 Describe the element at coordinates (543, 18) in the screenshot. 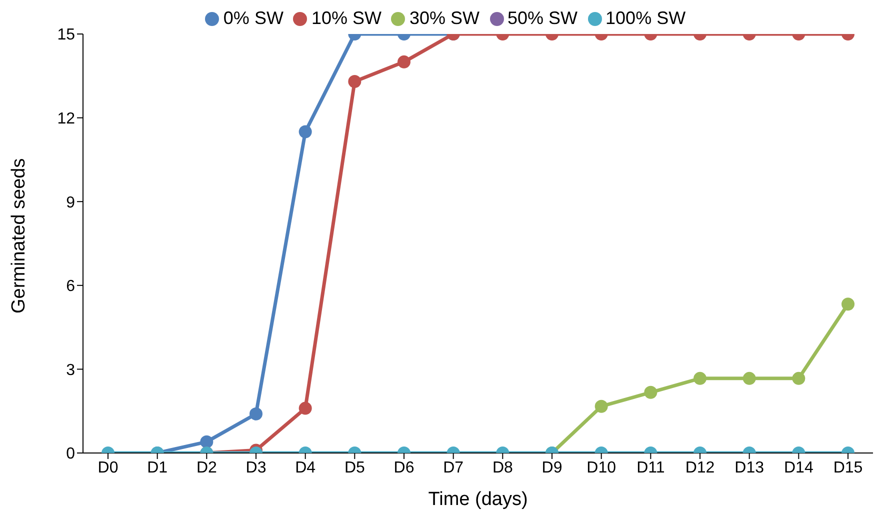

I see `legend-label: 50% SW` at that location.